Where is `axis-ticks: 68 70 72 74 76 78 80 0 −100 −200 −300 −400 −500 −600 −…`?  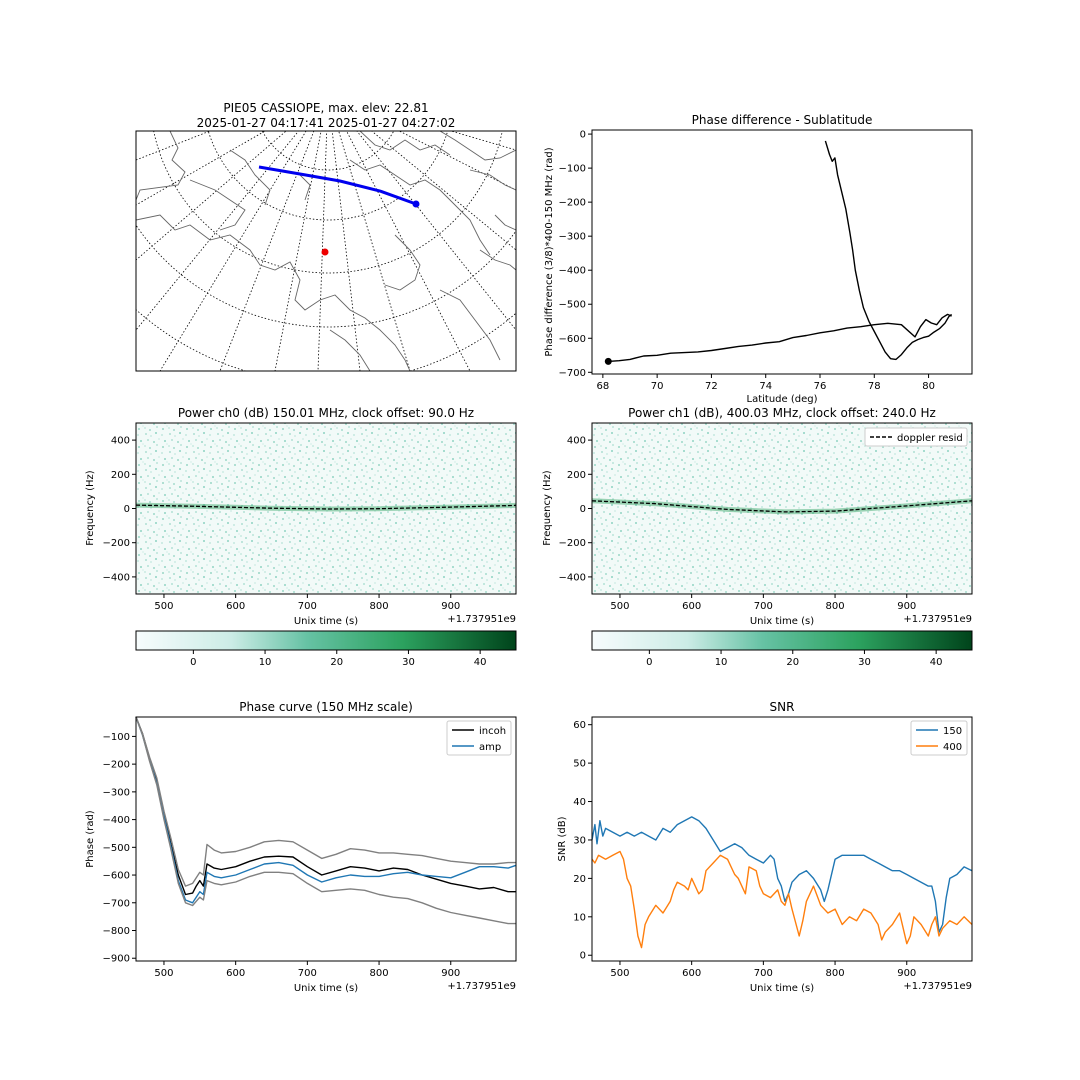 axis-ticks: 68 70 72 74 76 78 80 0 −100 −200 −300 −400 −500 −600 −… is located at coordinates (747, 261).